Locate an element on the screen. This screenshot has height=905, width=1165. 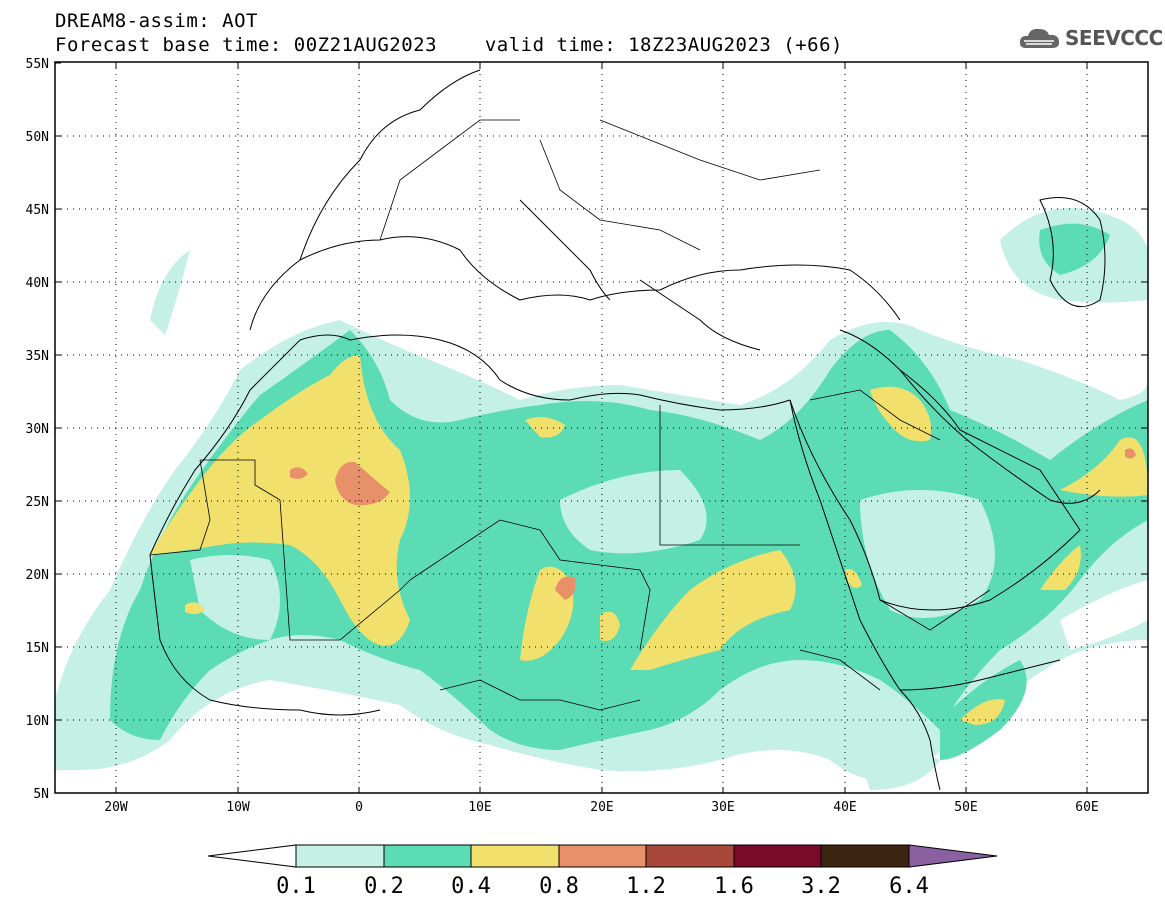
lat-label-45n: 45N is located at coordinates (37, 210).